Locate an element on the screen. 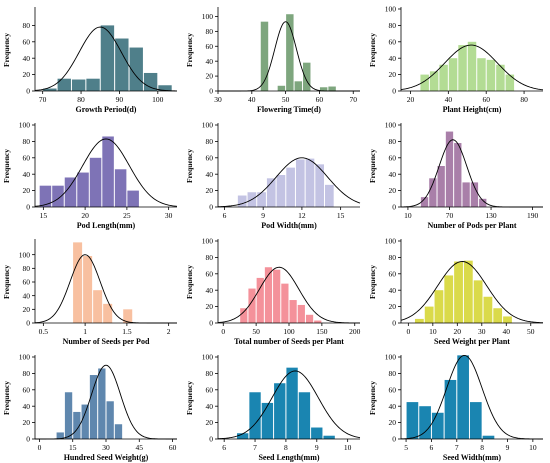  x-axis-label: Number of Pods per Plant is located at coordinates (471, 225).